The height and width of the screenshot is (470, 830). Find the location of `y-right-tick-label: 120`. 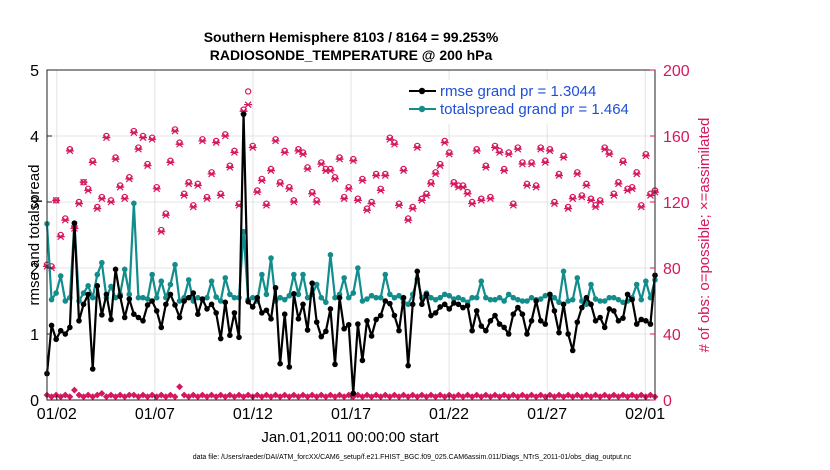

y-right-tick-label: 120 is located at coordinates (676, 203).